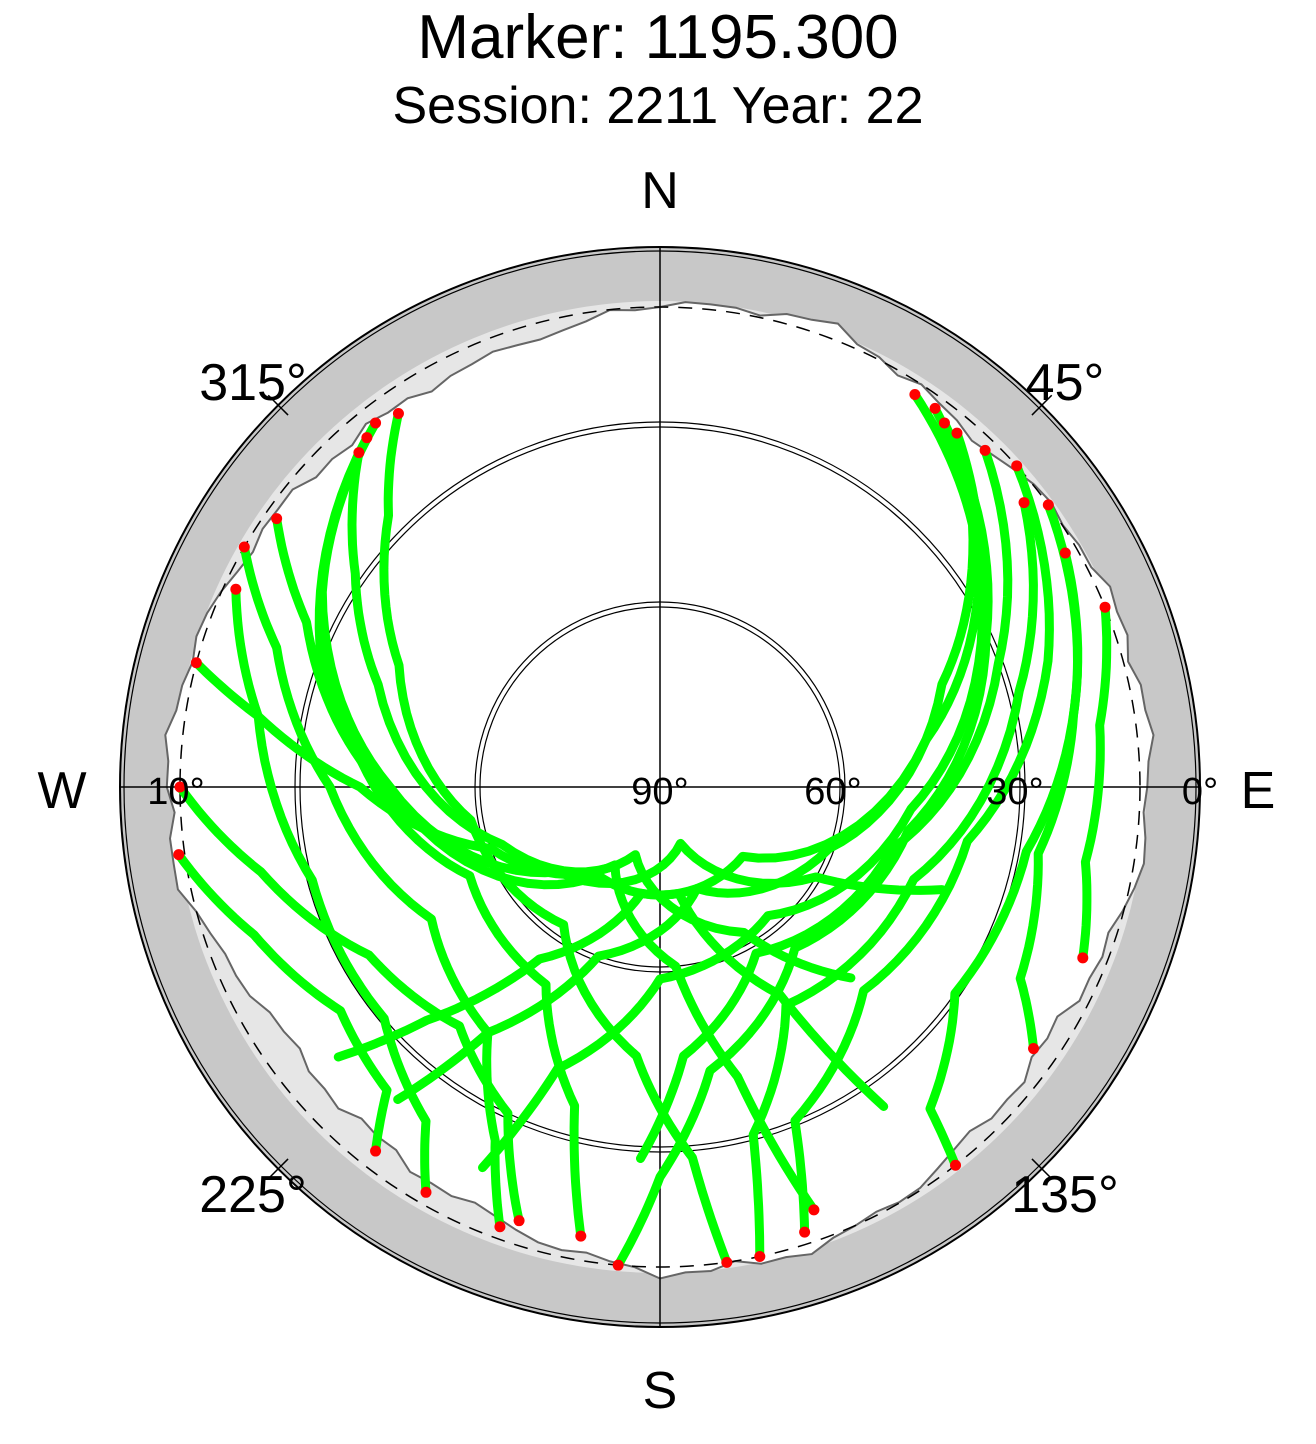  What do you see at coordinates (253, 383) in the screenshot?
I see `azimuth-label-315: 315°` at bounding box center [253, 383].